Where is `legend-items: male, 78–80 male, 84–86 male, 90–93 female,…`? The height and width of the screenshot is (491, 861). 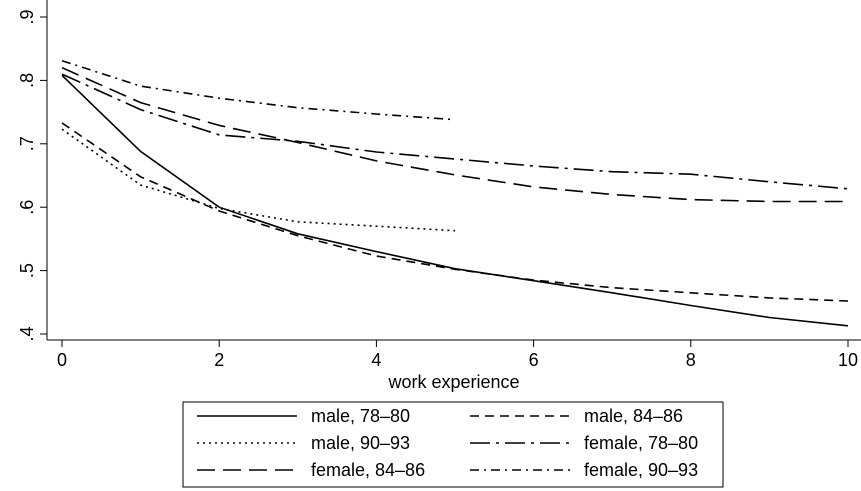 legend-items: male, 78–80 male, 84–86 male, 90–93 female,… is located at coordinates (447, 443).